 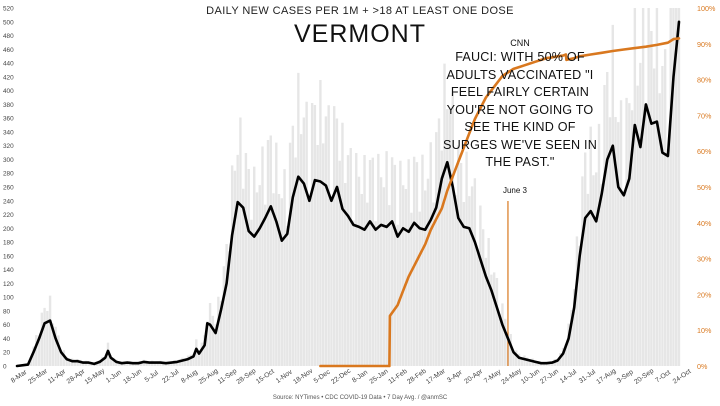 I want to click on y-tick-label-left: 180, so click(x=8, y=243).